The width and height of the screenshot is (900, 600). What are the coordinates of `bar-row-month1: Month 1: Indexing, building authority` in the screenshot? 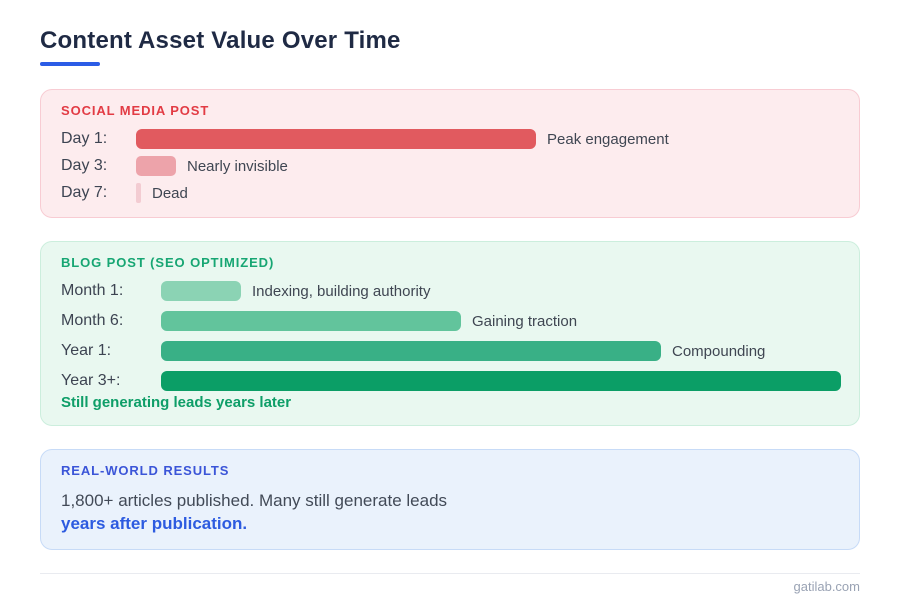 It's located at (450, 291).